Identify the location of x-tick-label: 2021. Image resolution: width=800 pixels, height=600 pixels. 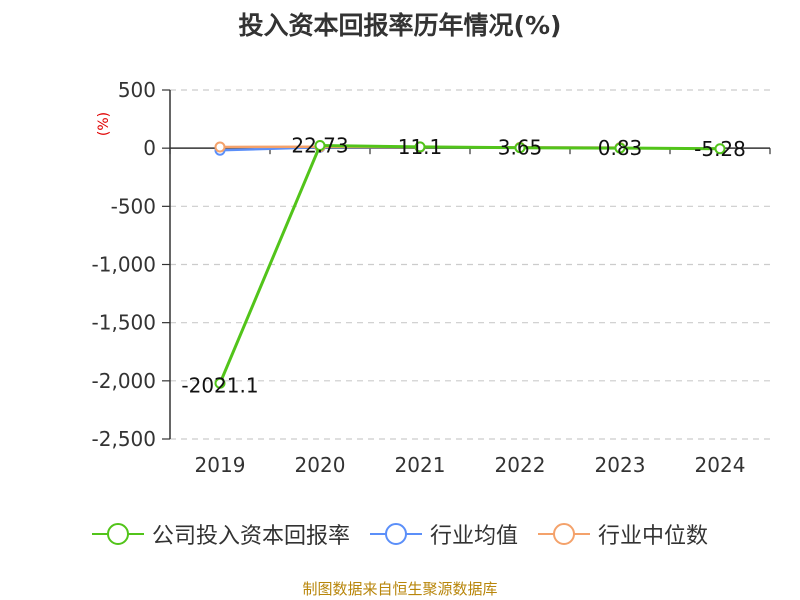
(420, 465).